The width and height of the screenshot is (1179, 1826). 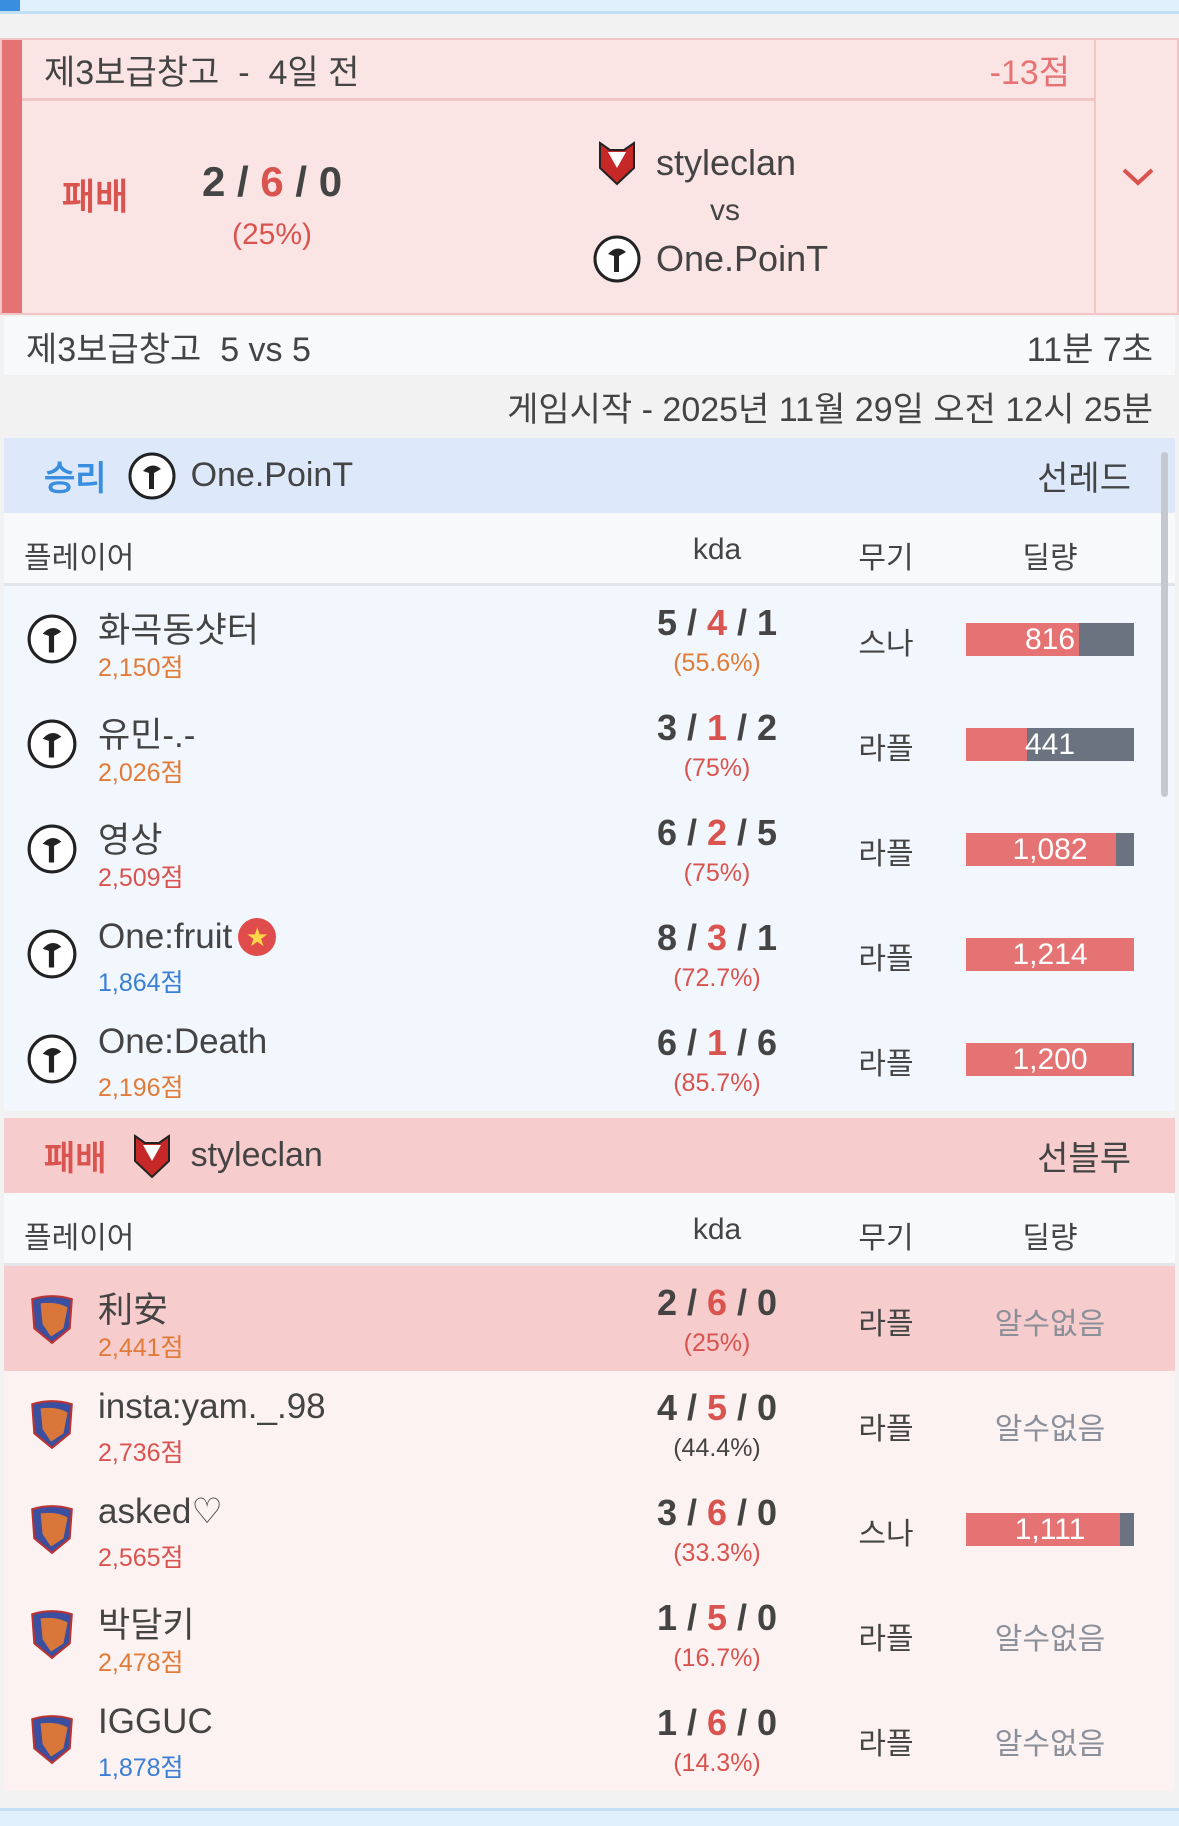 I want to click on player-score: 2,509점, so click(x=141, y=878).